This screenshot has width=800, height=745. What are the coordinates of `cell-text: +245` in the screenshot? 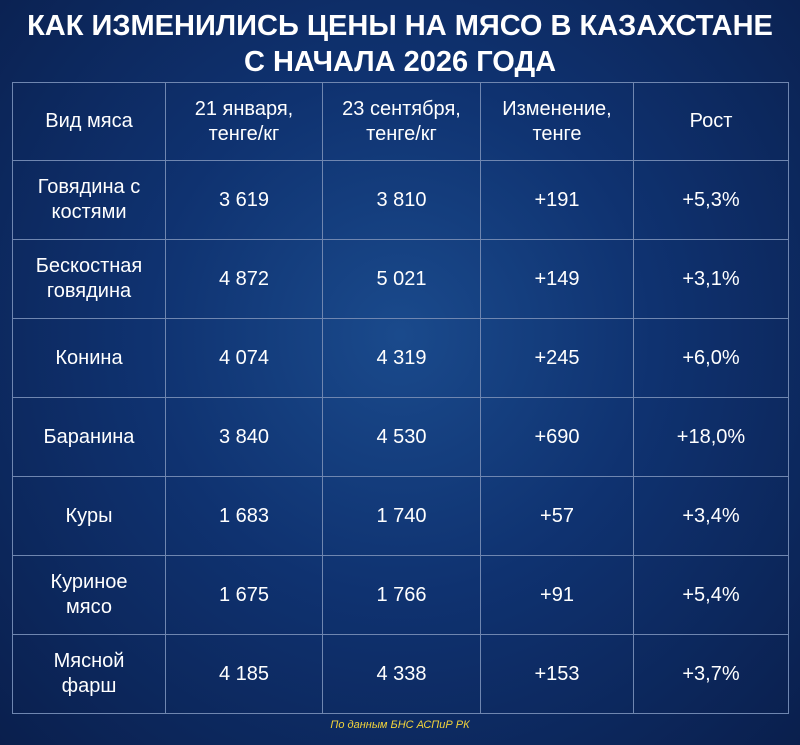 It's located at (557, 357).